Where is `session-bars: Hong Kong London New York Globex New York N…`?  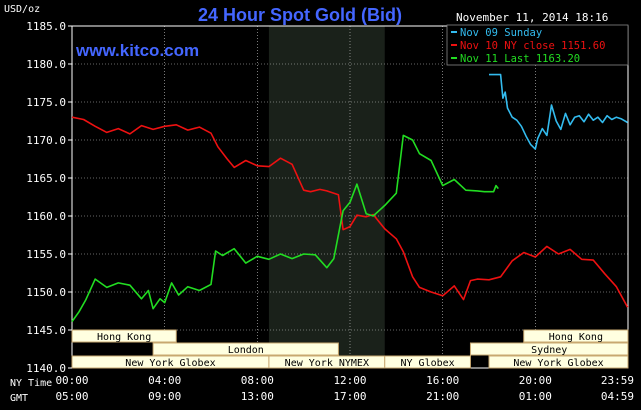
session-bars: Hong Kong London New York Globex New York N… is located at coordinates (350, 349).